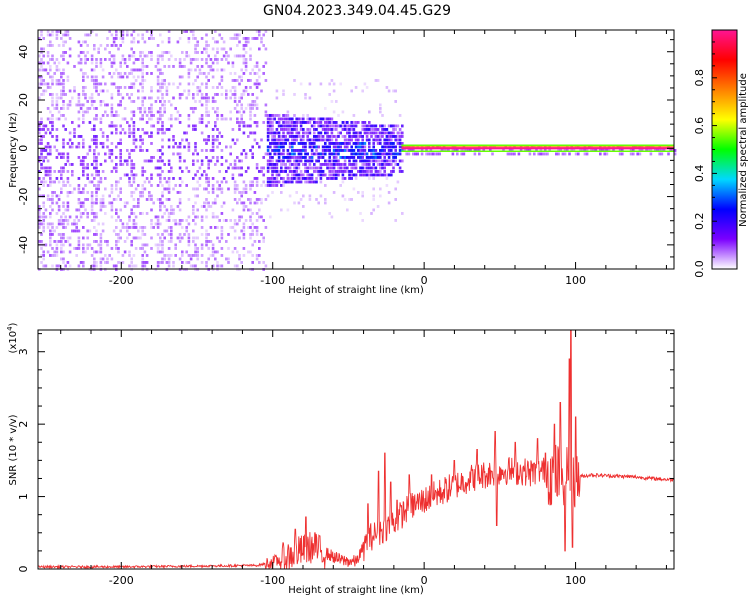 The height and width of the screenshot is (600, 750). Describe the element at coordinates (23, 569) in the screenshot. I see `snr-ytick-label: 0` at that location.